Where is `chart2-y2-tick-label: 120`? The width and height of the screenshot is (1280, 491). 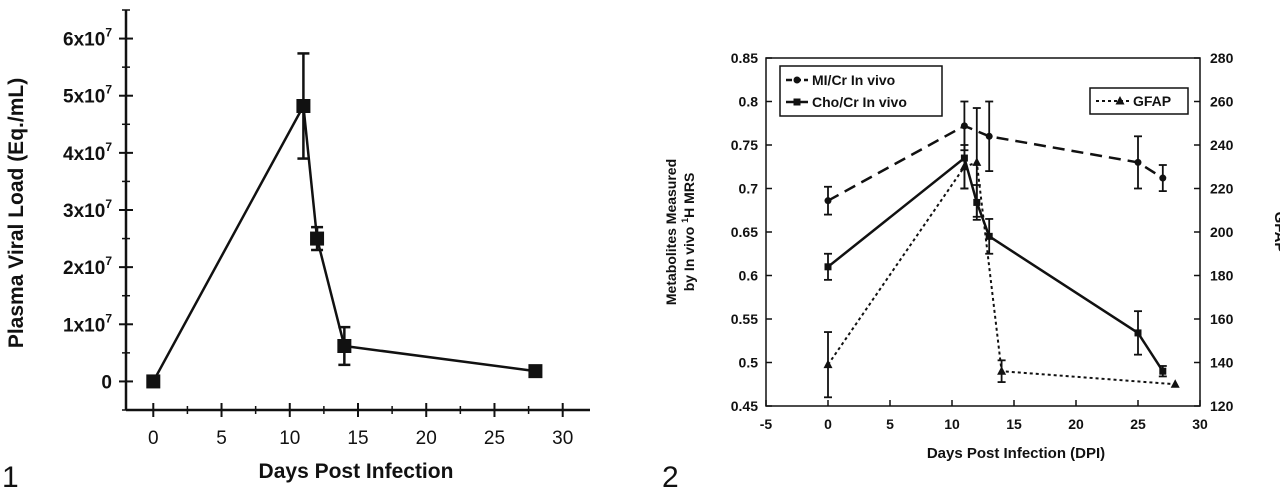
chart2-y2-tick-label: 120 is located at coordinates (1222, 406).